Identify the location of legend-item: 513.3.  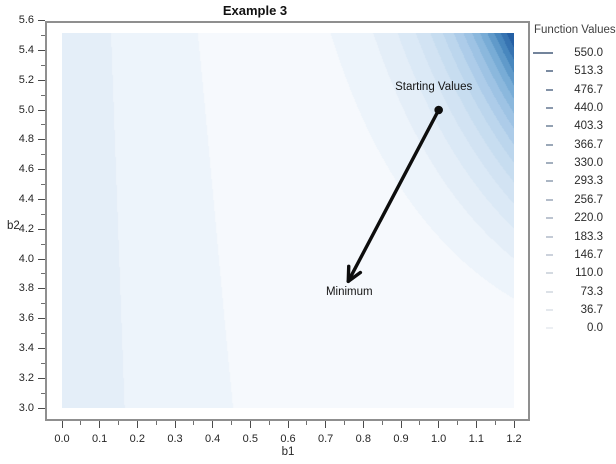
(567, 71).